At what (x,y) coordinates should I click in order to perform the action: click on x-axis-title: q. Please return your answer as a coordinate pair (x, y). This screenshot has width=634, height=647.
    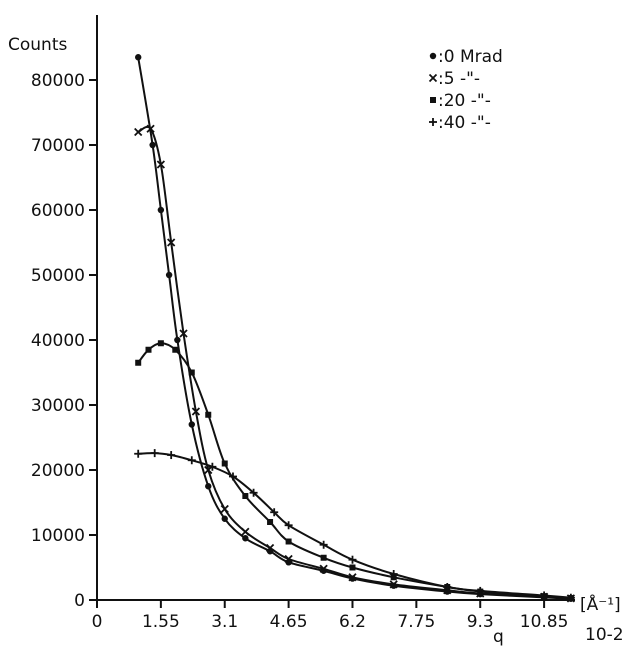
    Looking at the image, I should click on (498, 637).